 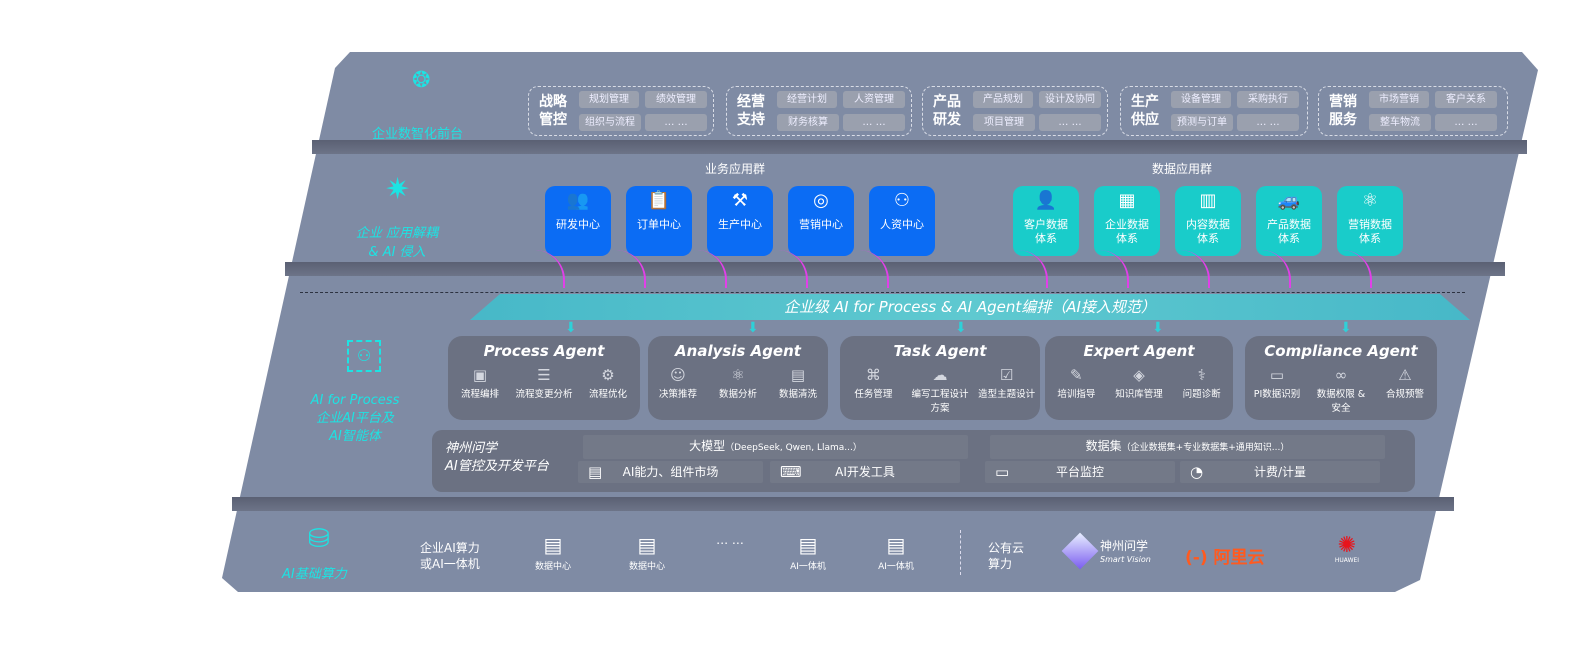 What do you see at coordinates (940, 351) in the screenshot?
I see `agent-name: Task Agent` at bounding box center [940, 351].